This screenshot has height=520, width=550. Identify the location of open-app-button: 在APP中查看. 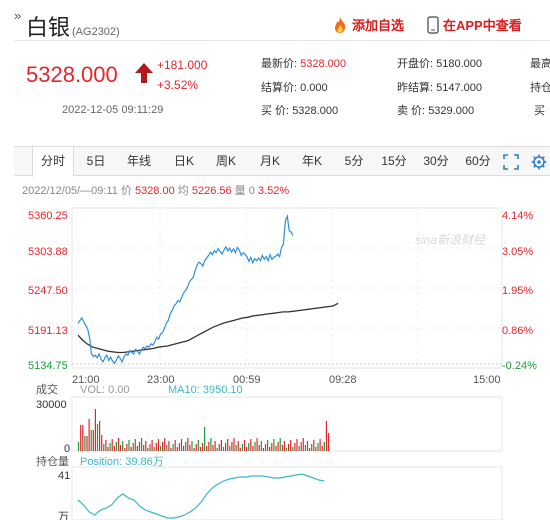
(474, 24).